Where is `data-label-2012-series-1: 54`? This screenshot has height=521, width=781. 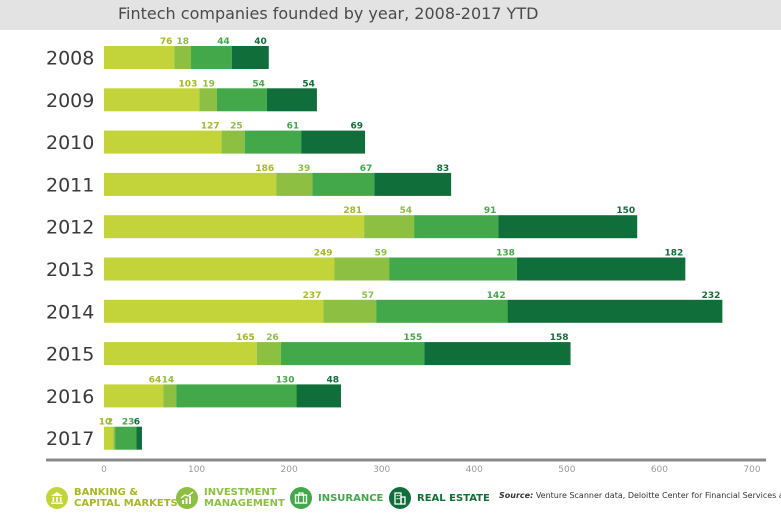
data-label-2012-series-1: 54 is located at coordinates (406, 211).